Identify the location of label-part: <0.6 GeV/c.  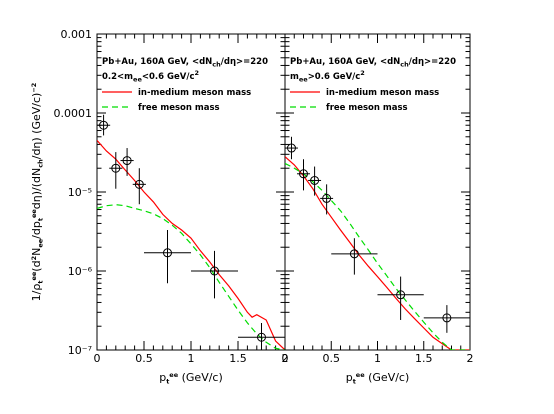
(168, 77).